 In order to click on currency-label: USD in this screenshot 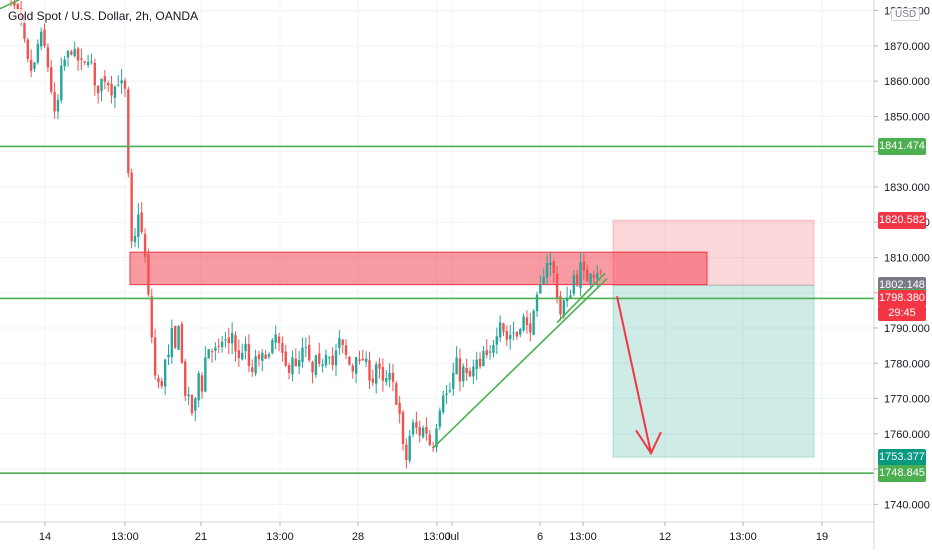, I will do `click(906, 14)`.